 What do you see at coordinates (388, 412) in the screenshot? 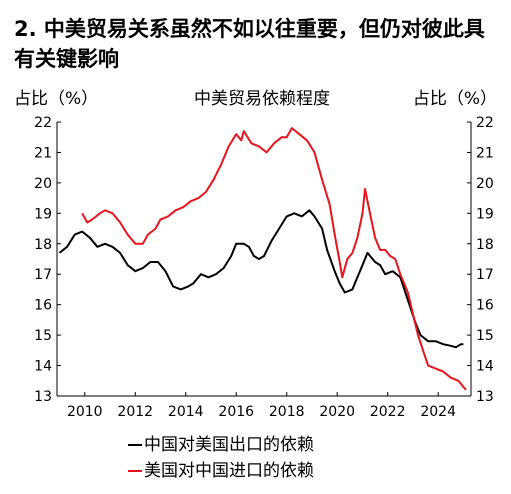
I see `x-tick-label: 2022` at bounding box center [388, 412].